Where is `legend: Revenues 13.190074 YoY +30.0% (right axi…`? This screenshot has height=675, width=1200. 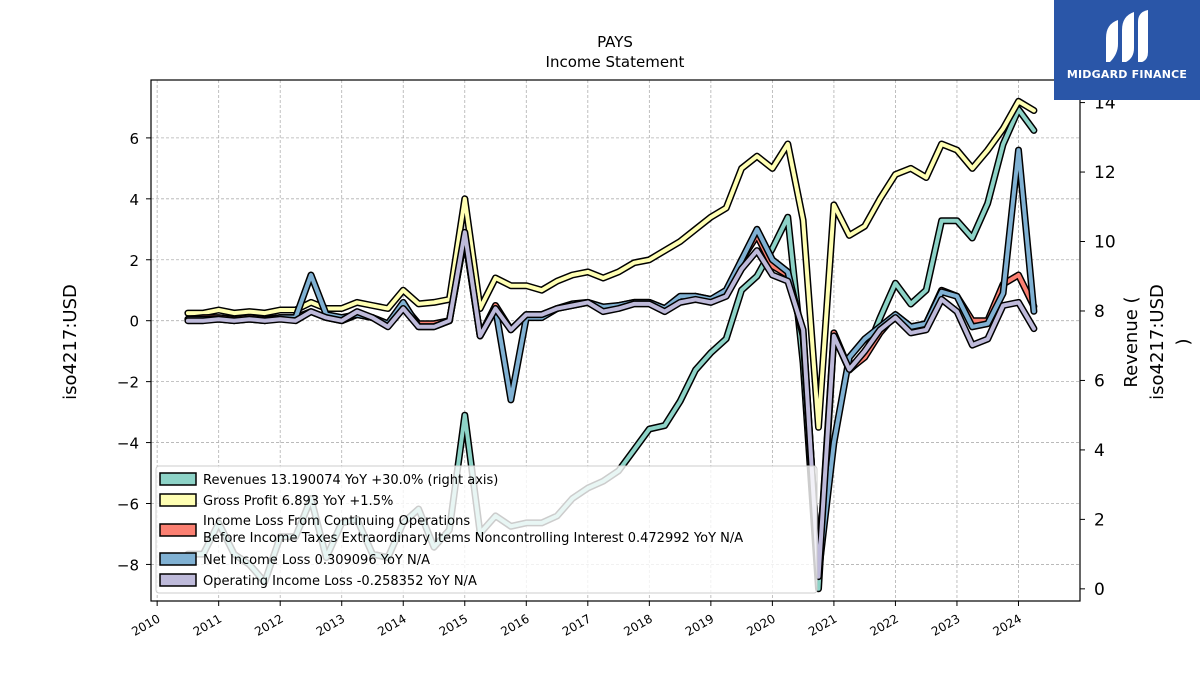
legend: Revenues 13.190074 YoY +30.0% (right axi… is located at coordinates (486, 529).